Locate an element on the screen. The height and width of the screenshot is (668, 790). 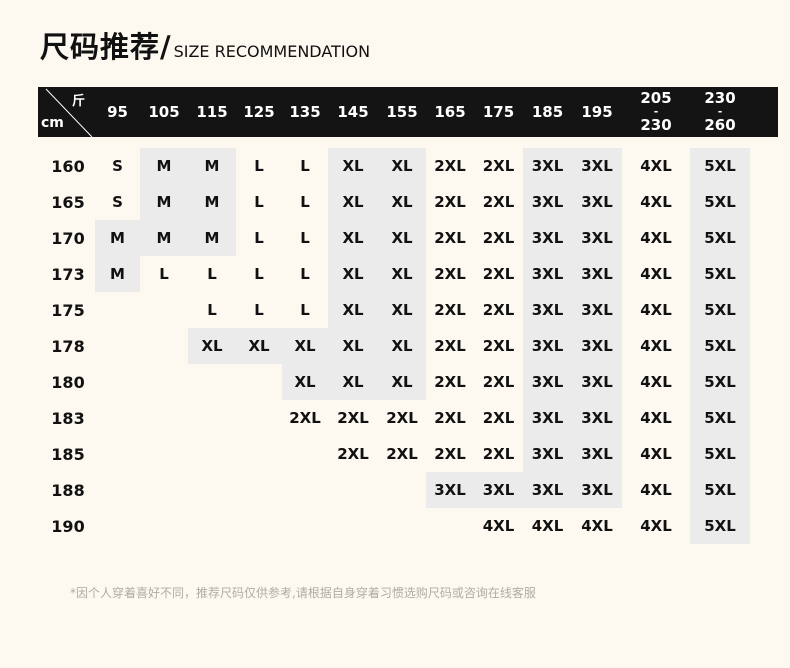
weight-column-header: 175 is located at coordinates (498, 112).